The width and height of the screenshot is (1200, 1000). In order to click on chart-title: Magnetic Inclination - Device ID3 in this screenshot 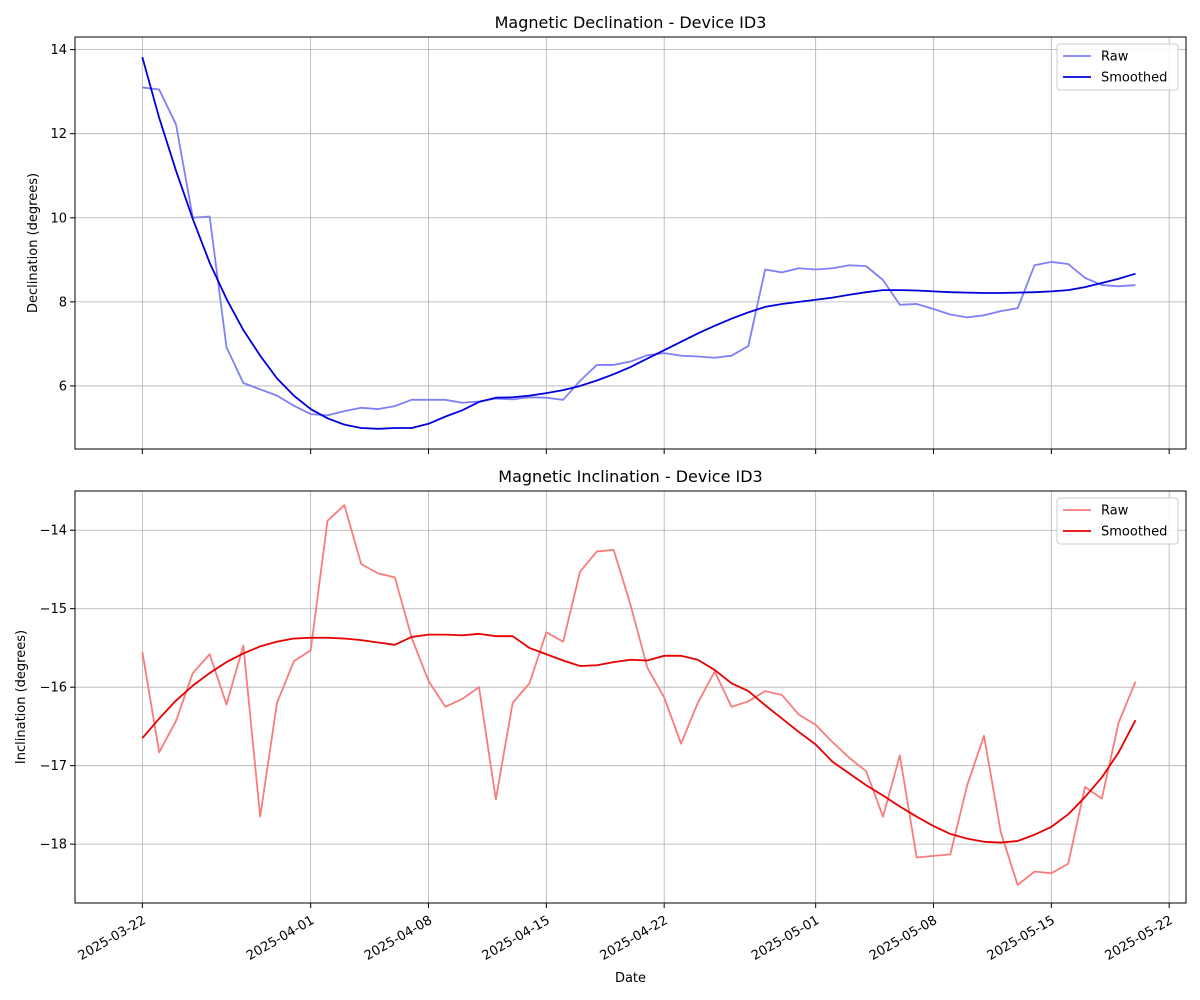, I will do `click(630, 476)`.